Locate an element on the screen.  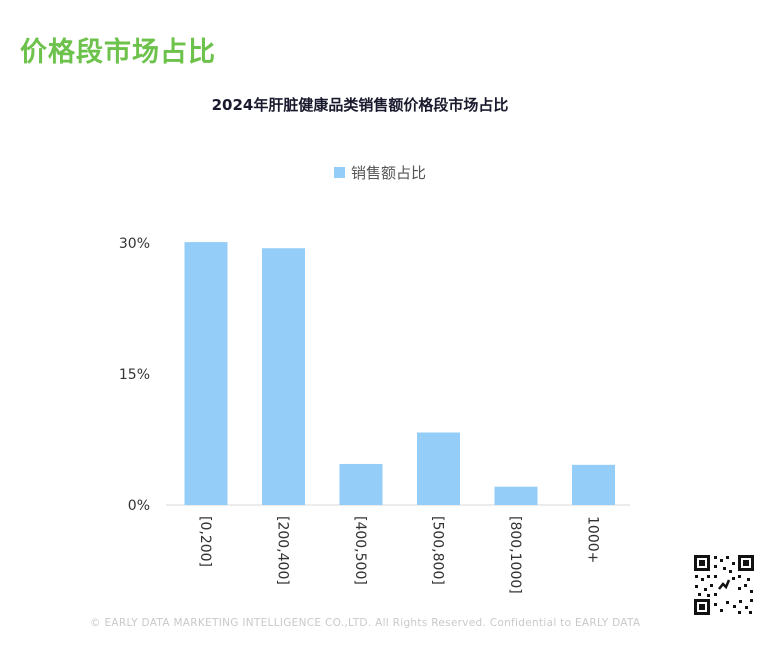
section-title: 价格段市场占比 is located at coordinates (118, 52).